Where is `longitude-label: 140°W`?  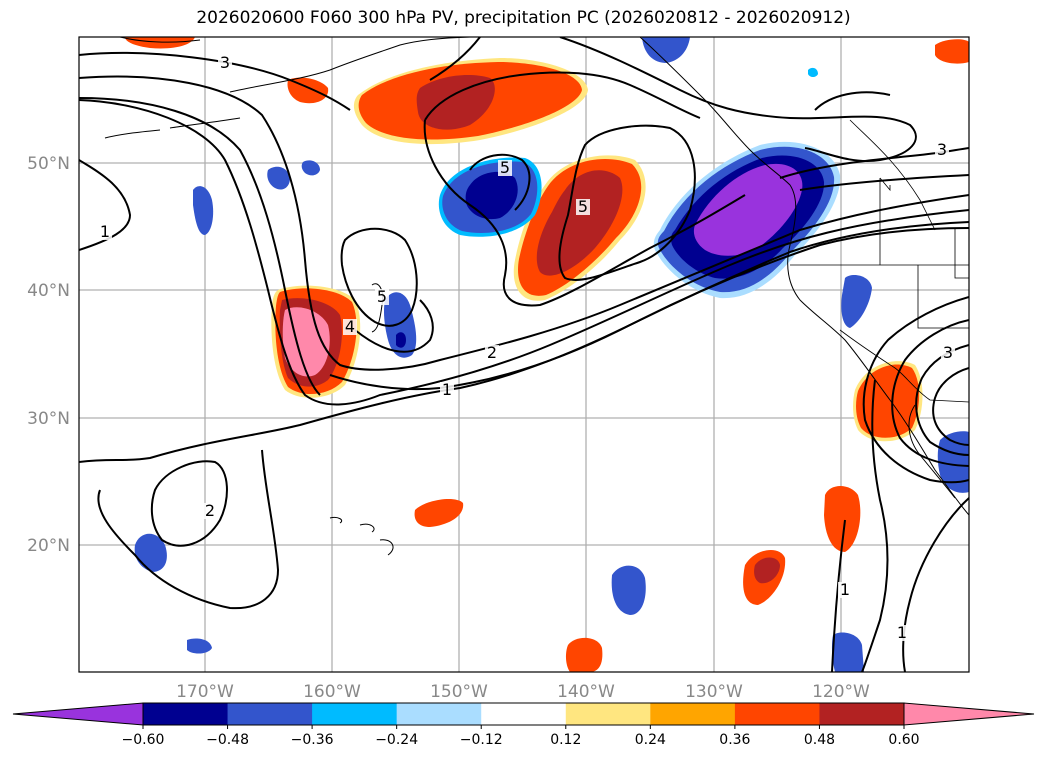 longitude-label: 140°W is located at coordinates (586, 692).